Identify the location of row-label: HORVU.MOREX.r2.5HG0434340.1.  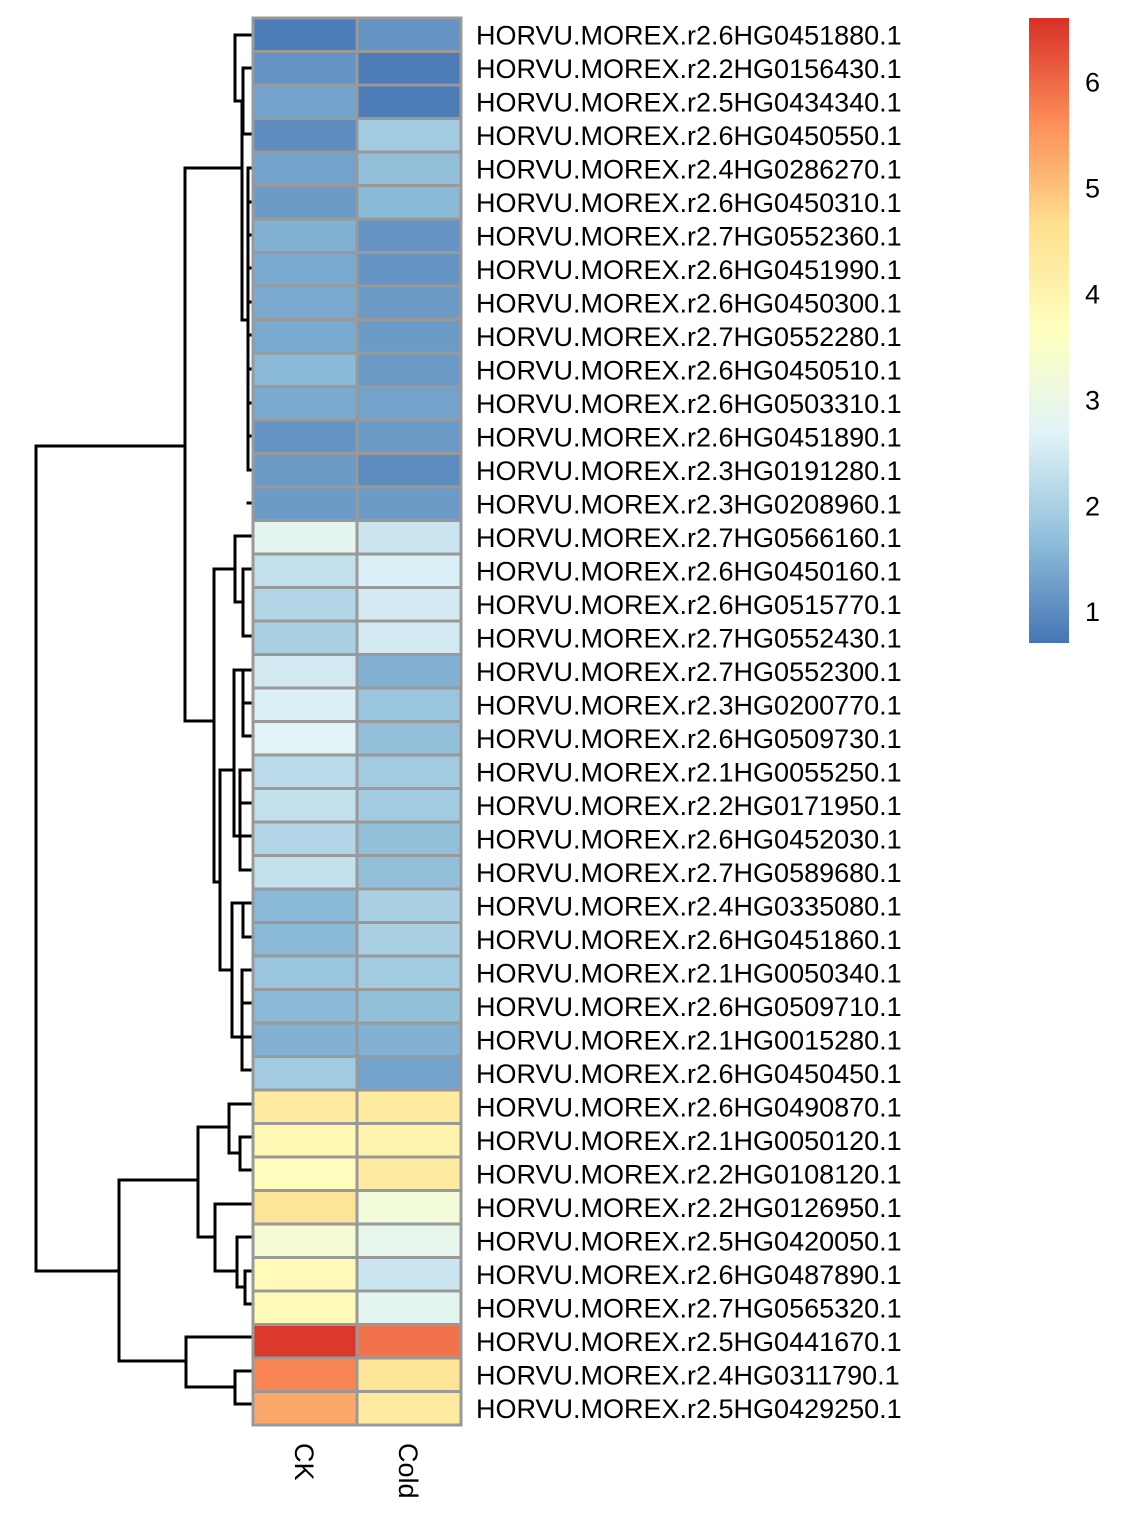
(689, 102).